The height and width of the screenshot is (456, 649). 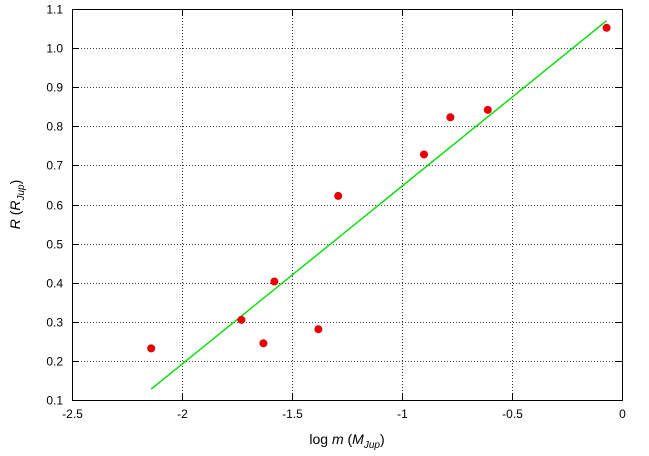 I want to click on y-axis-label-variable: R, so click(x=15, y=224).